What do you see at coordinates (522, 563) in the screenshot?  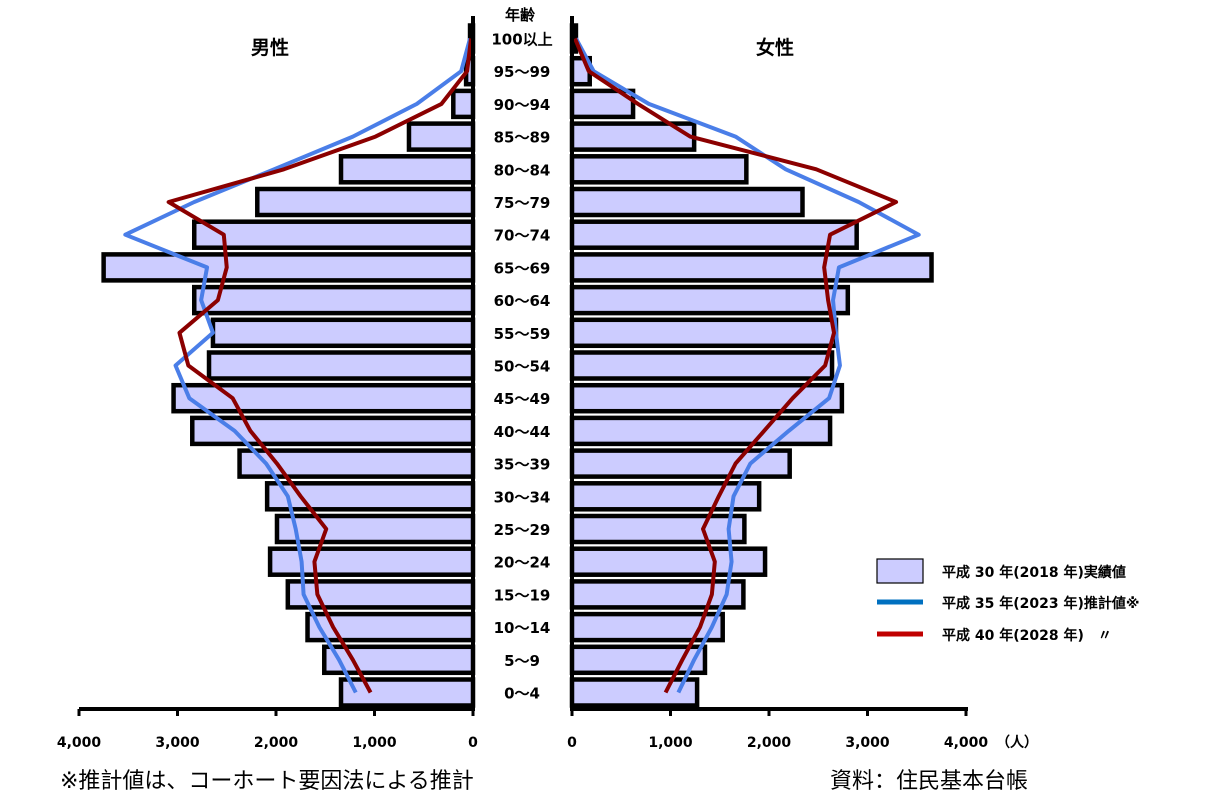 I see `age-label-4: 20～24` at bounding box center [522, 563].